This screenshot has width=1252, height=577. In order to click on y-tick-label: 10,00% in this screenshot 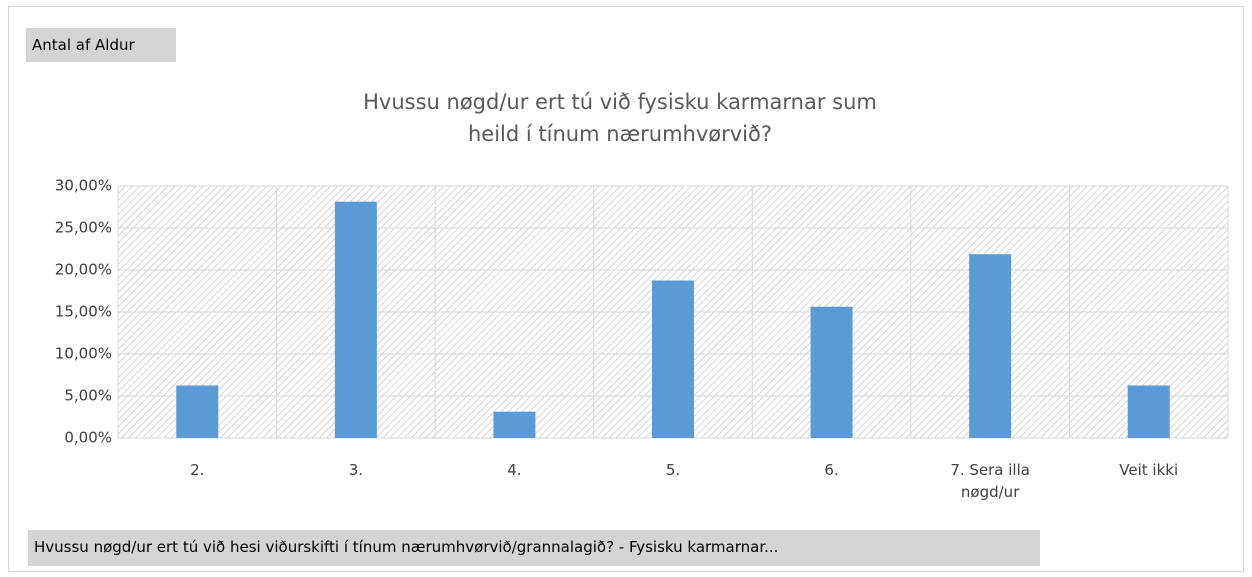, I will do `click(83, 354)`.